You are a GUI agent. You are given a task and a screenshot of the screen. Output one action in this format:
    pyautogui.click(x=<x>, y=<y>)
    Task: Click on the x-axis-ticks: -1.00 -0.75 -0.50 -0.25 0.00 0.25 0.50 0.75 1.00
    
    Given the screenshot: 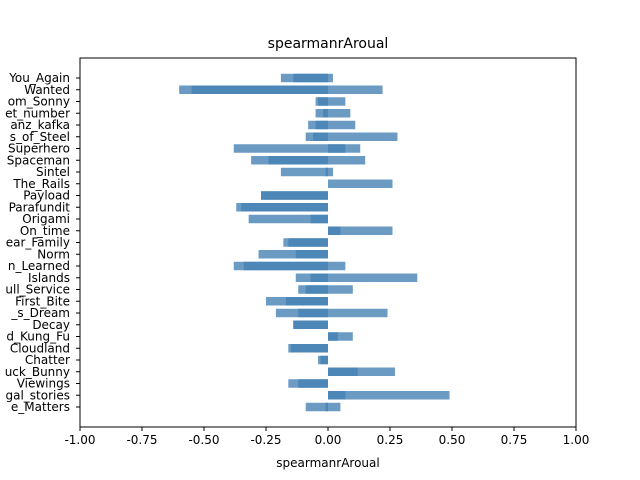 What is the action you would take?
    pyautogui.click(x=326, y=437)
    